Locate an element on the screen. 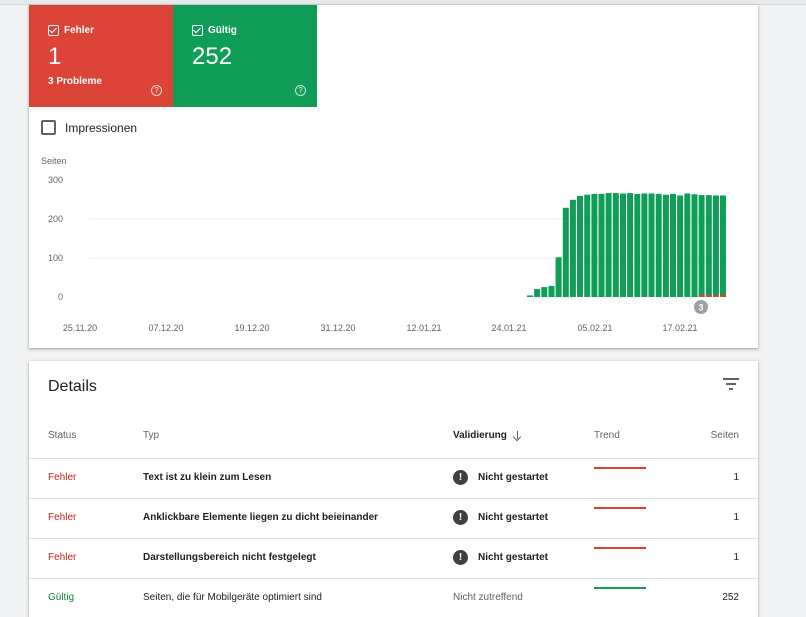 The height and width of the screenshot is (617, 806). error-tile-header: Fehler is located at coordinates (71, 30).